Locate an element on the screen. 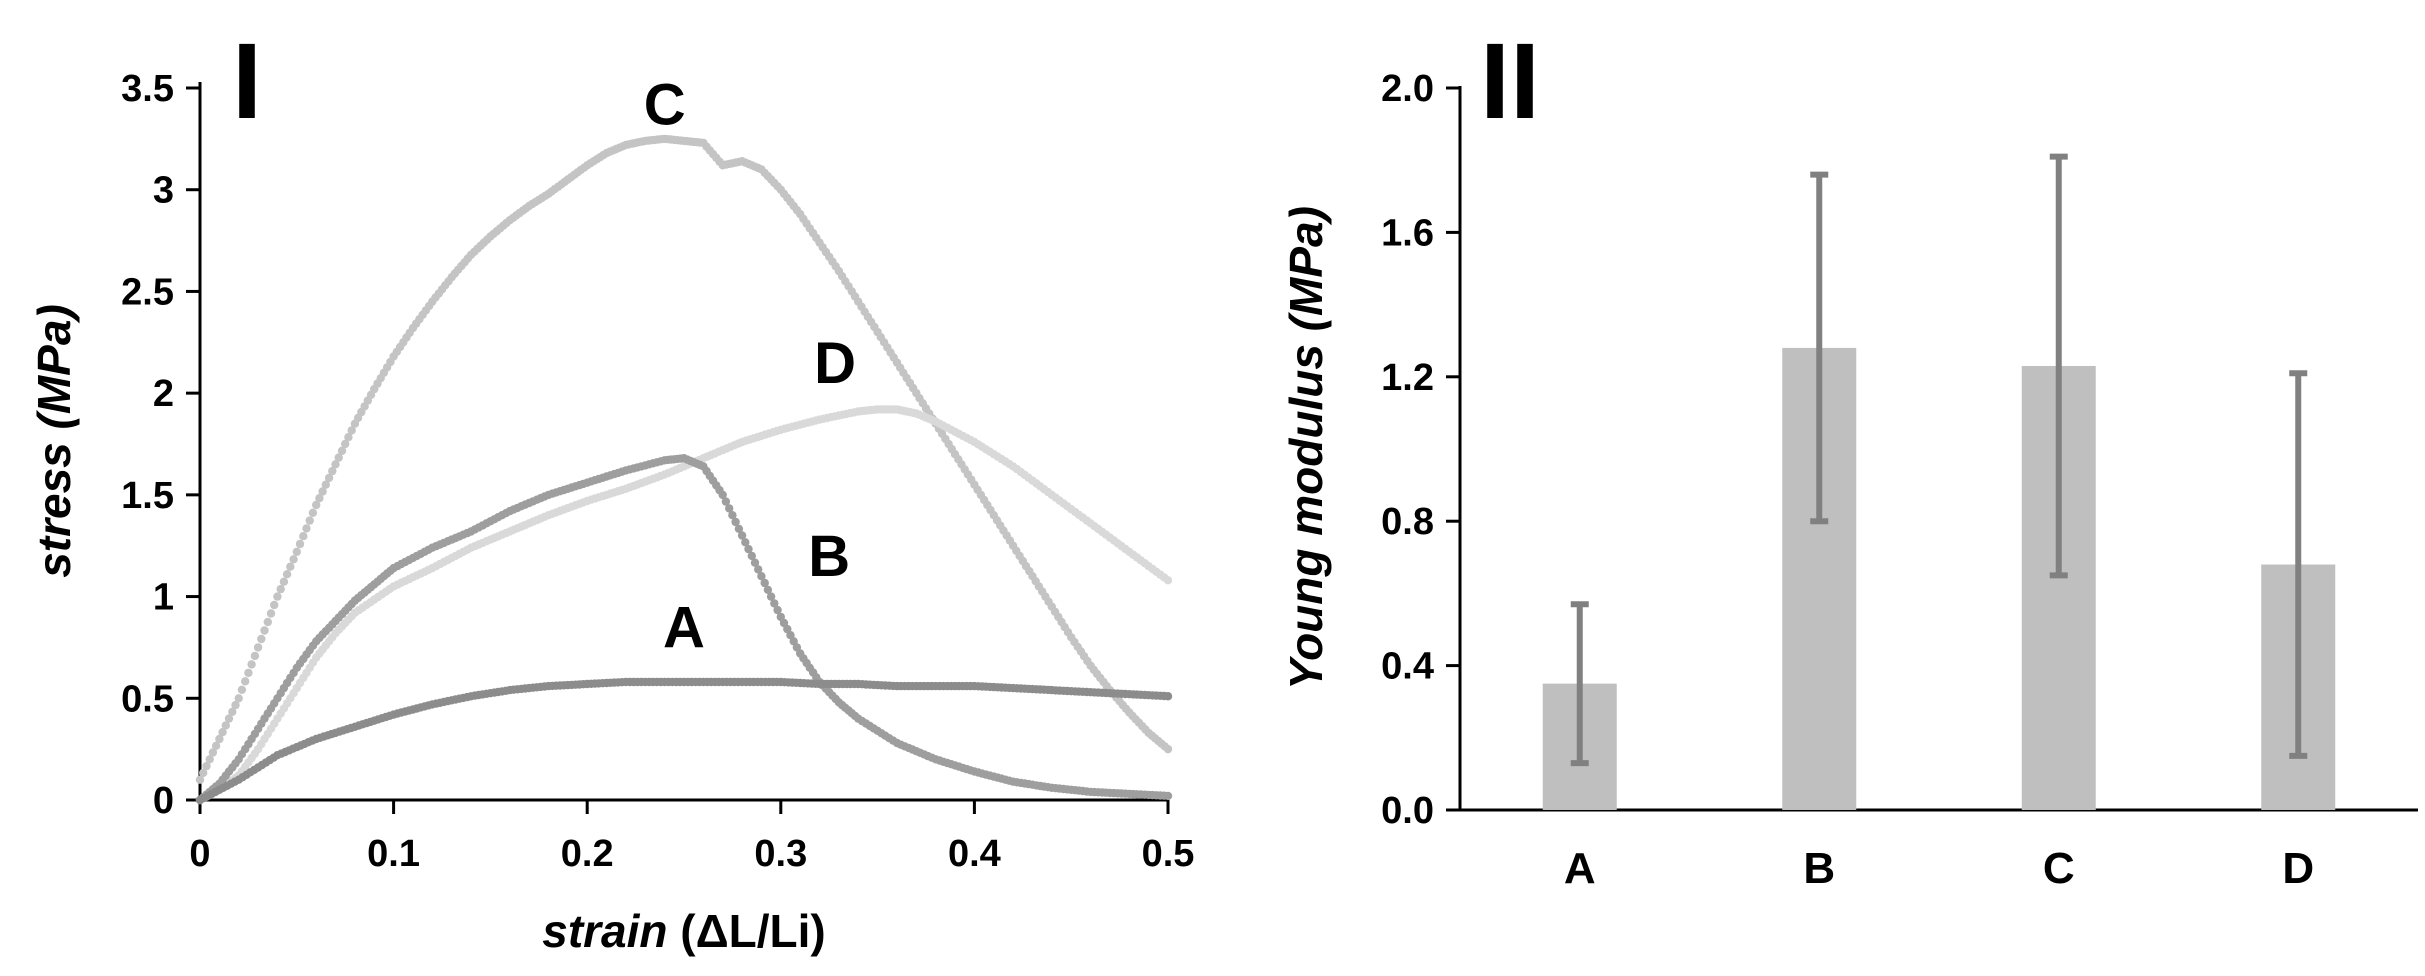 This screenshot has width=2425, height=976. x-axis-title-italic: strain is located at coordinates (604, 931).